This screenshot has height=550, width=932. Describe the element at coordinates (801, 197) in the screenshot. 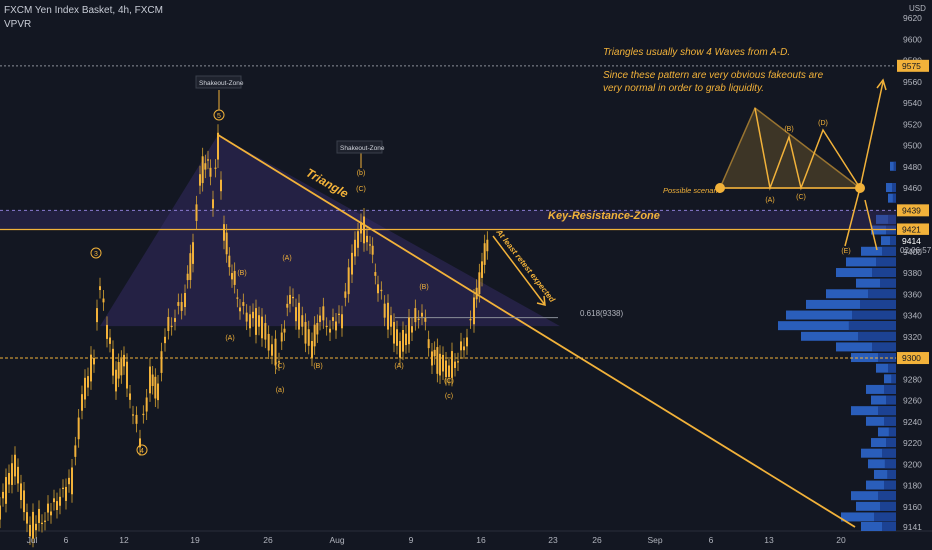

I see `wave-label: (C)` at that location.